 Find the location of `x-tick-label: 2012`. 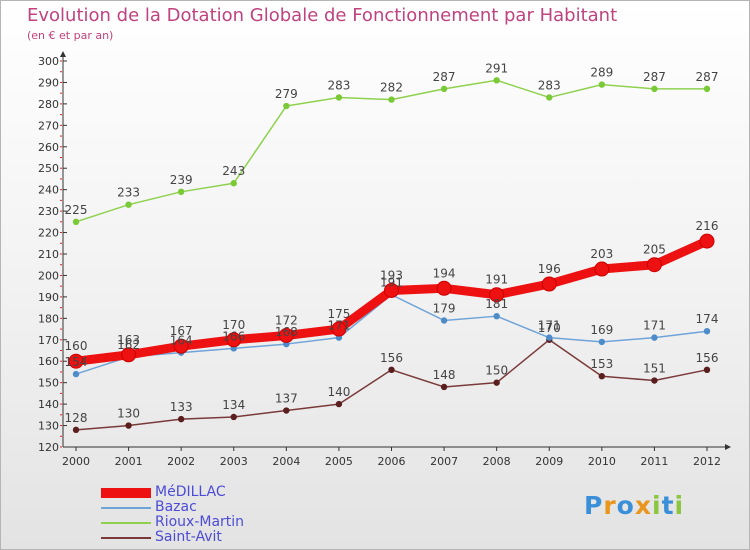

x-tick-label: 2012 is located at coordinates (707, 461).